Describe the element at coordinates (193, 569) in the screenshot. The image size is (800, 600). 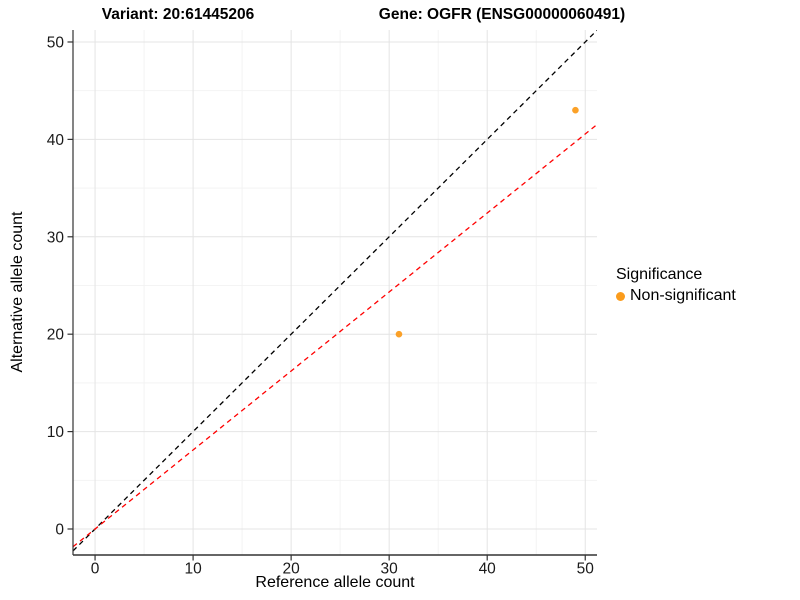
I see `x-tick-label: 10` at that location.